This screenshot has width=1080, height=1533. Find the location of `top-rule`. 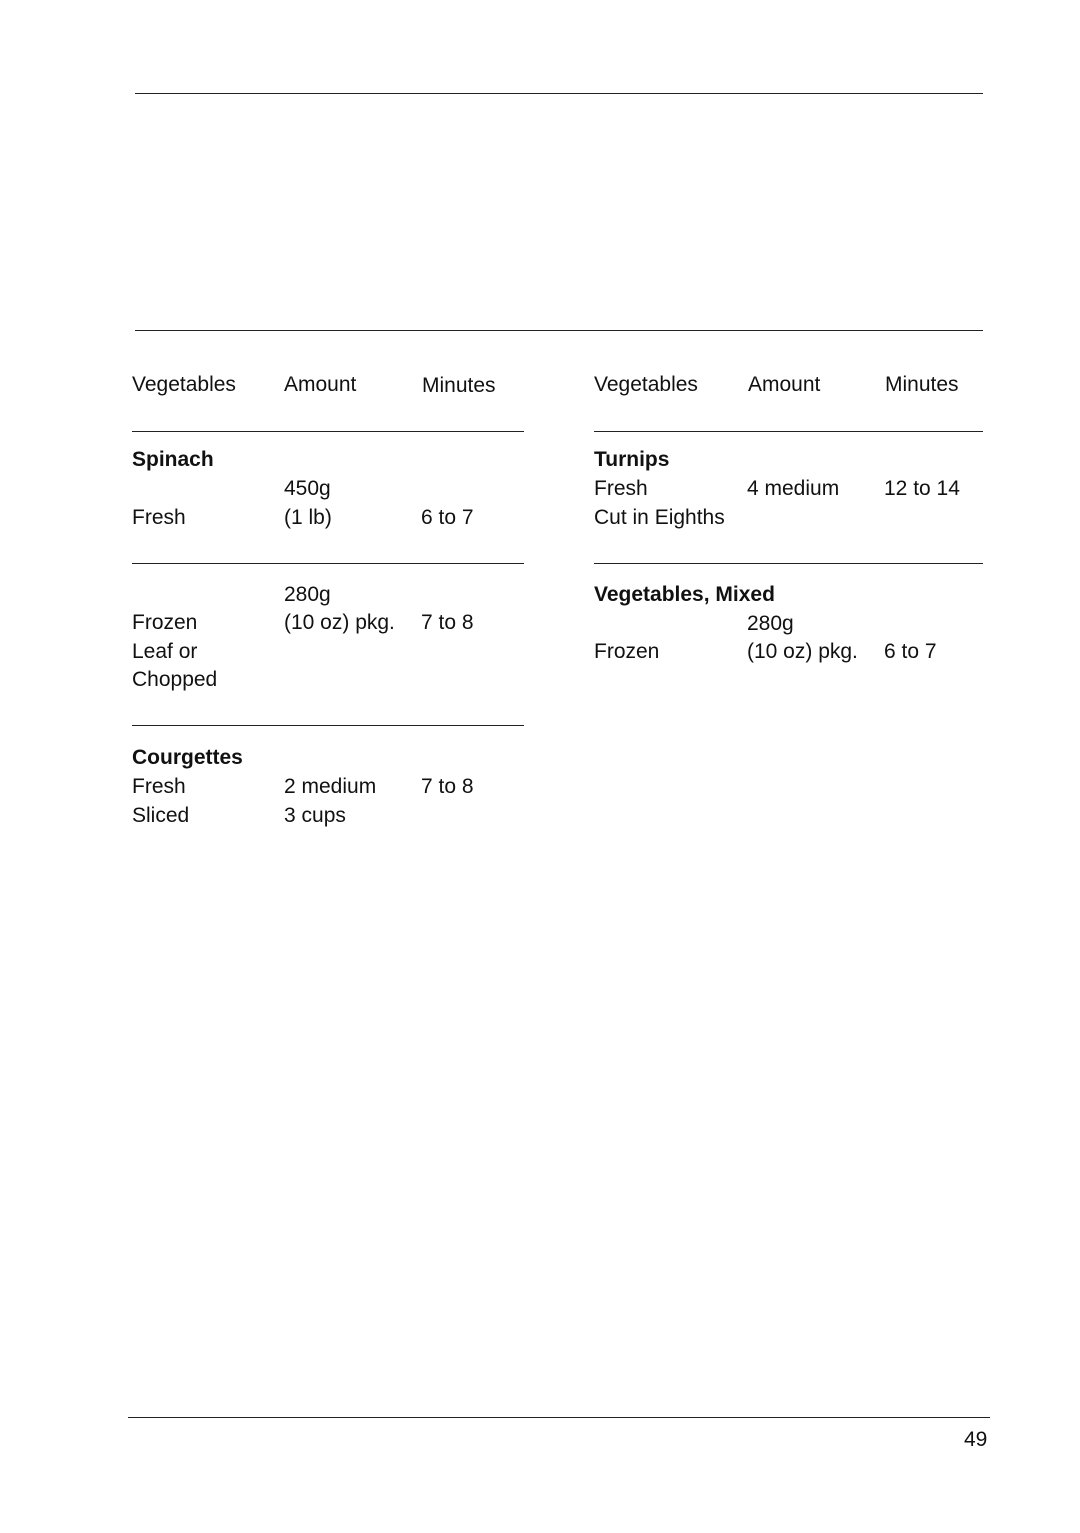

top-rule is located at coordinates (559, 93).